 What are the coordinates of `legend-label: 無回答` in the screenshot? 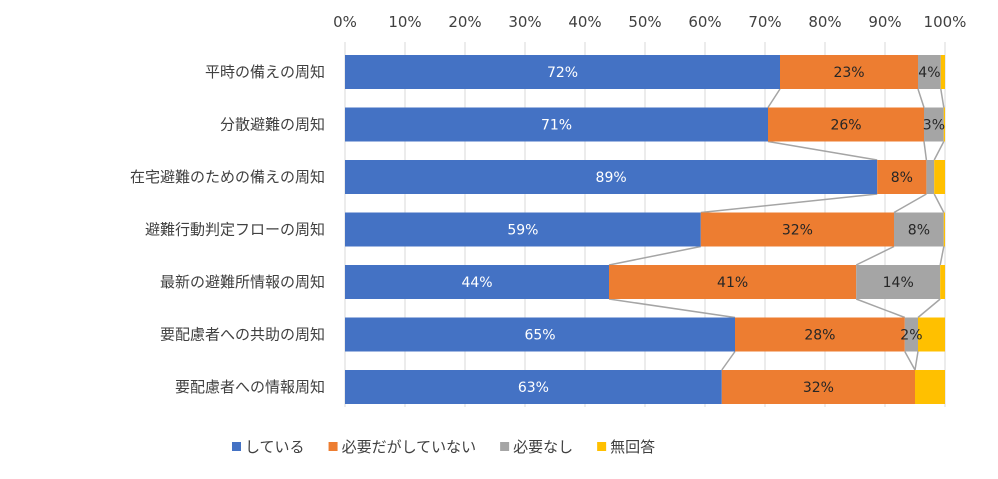 It's located at (632, 447).